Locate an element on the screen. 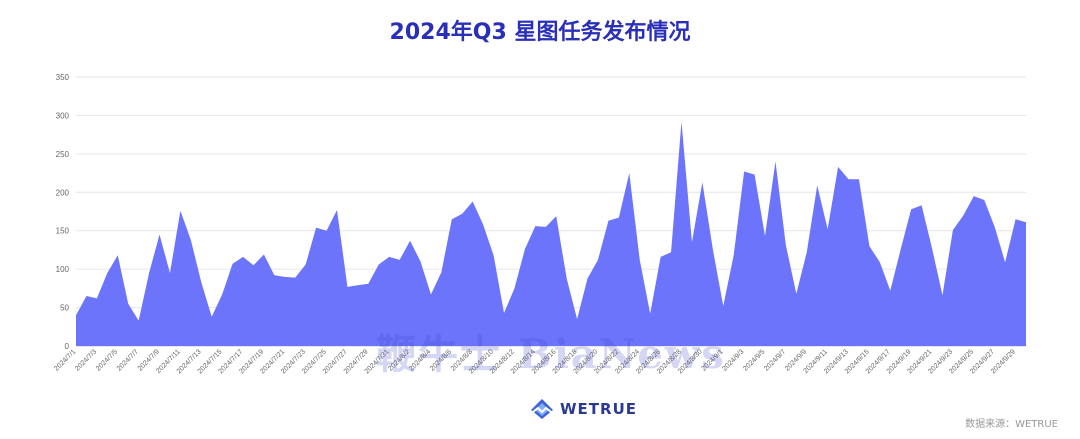  chart-title: 2024年Q3 星图任务发布情况 is located at coordinates (540, 32).